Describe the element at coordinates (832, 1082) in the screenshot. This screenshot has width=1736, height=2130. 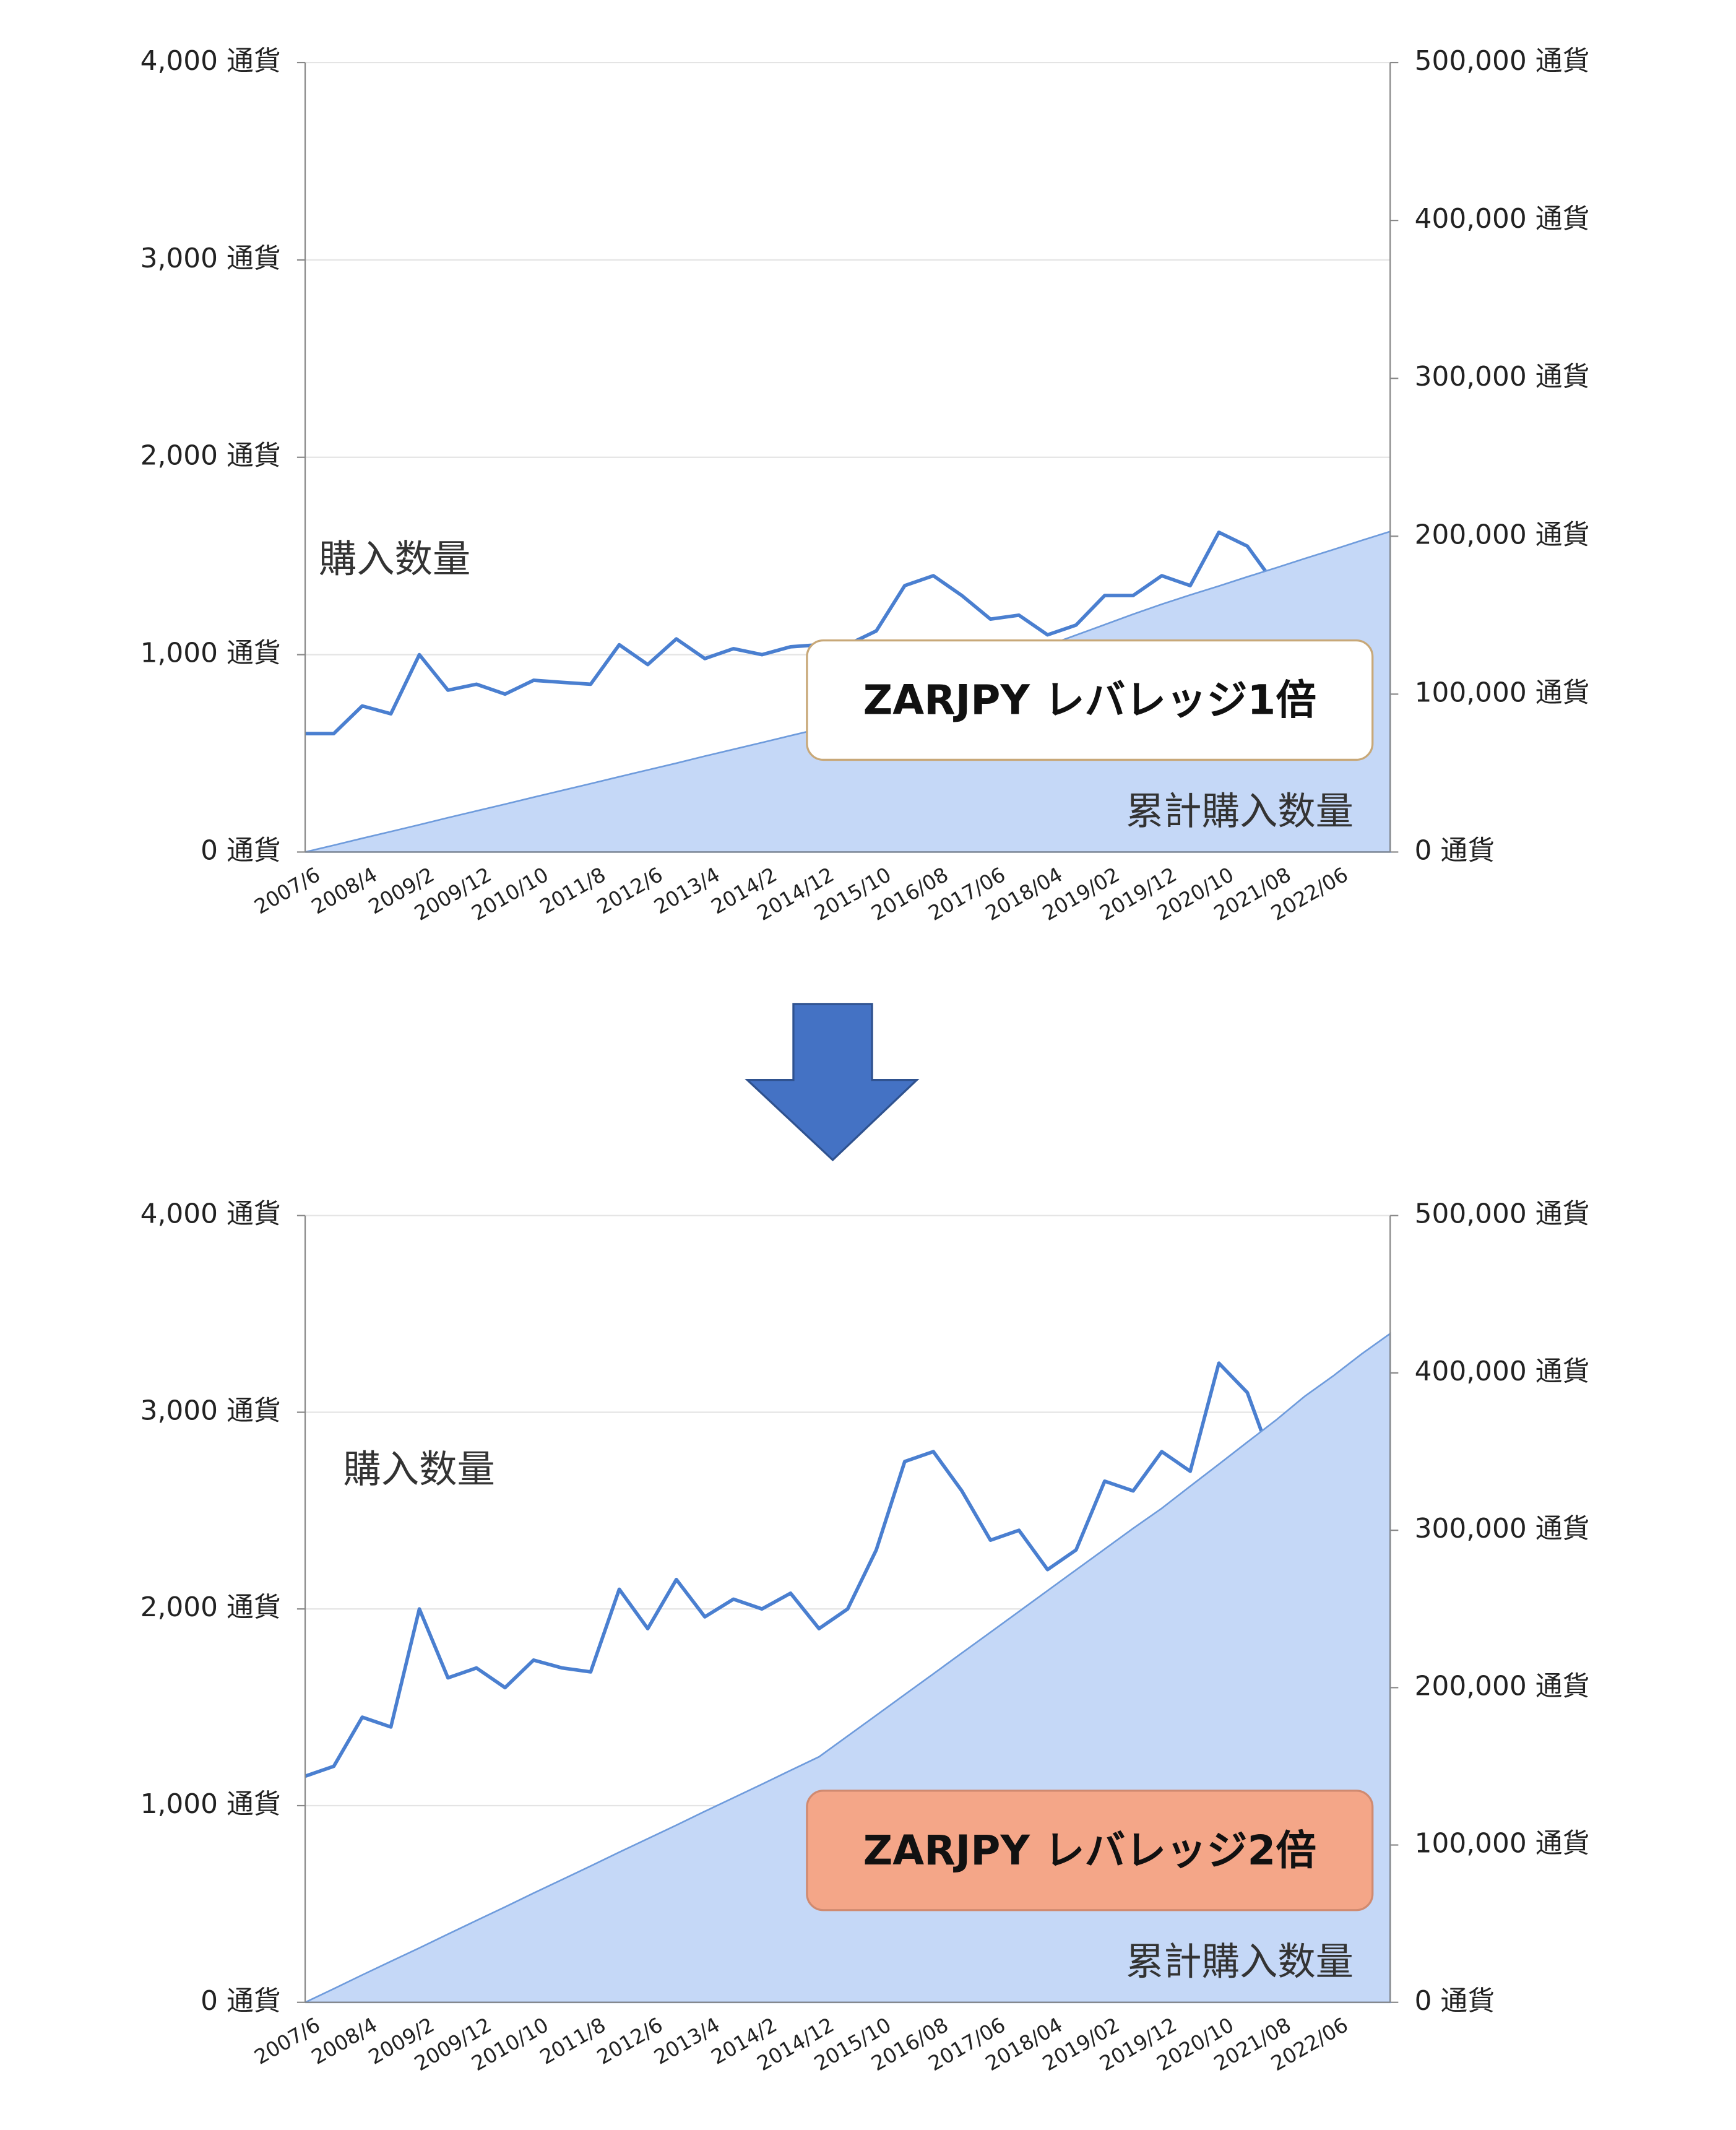
I see `down-arrow` at that location.